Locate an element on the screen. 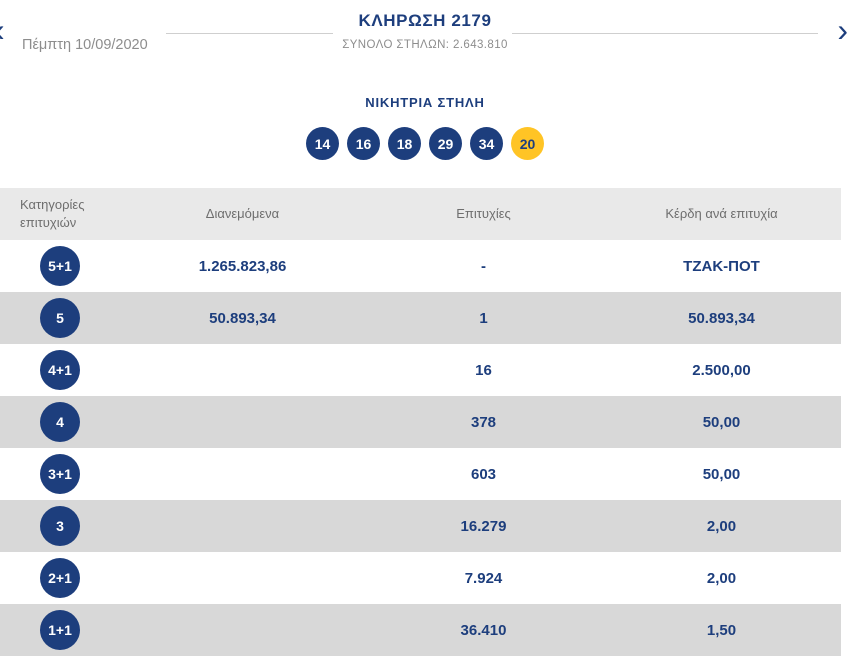  winning-numbers: 14 16 18 29 34 20 is located at coordinates (425, 143).